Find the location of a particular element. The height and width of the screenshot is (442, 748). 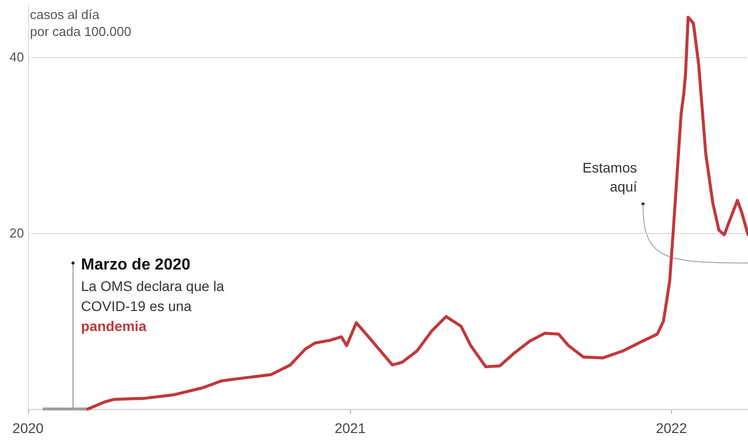

x-tick-label: 2021 is located at coordinates (350, 428).